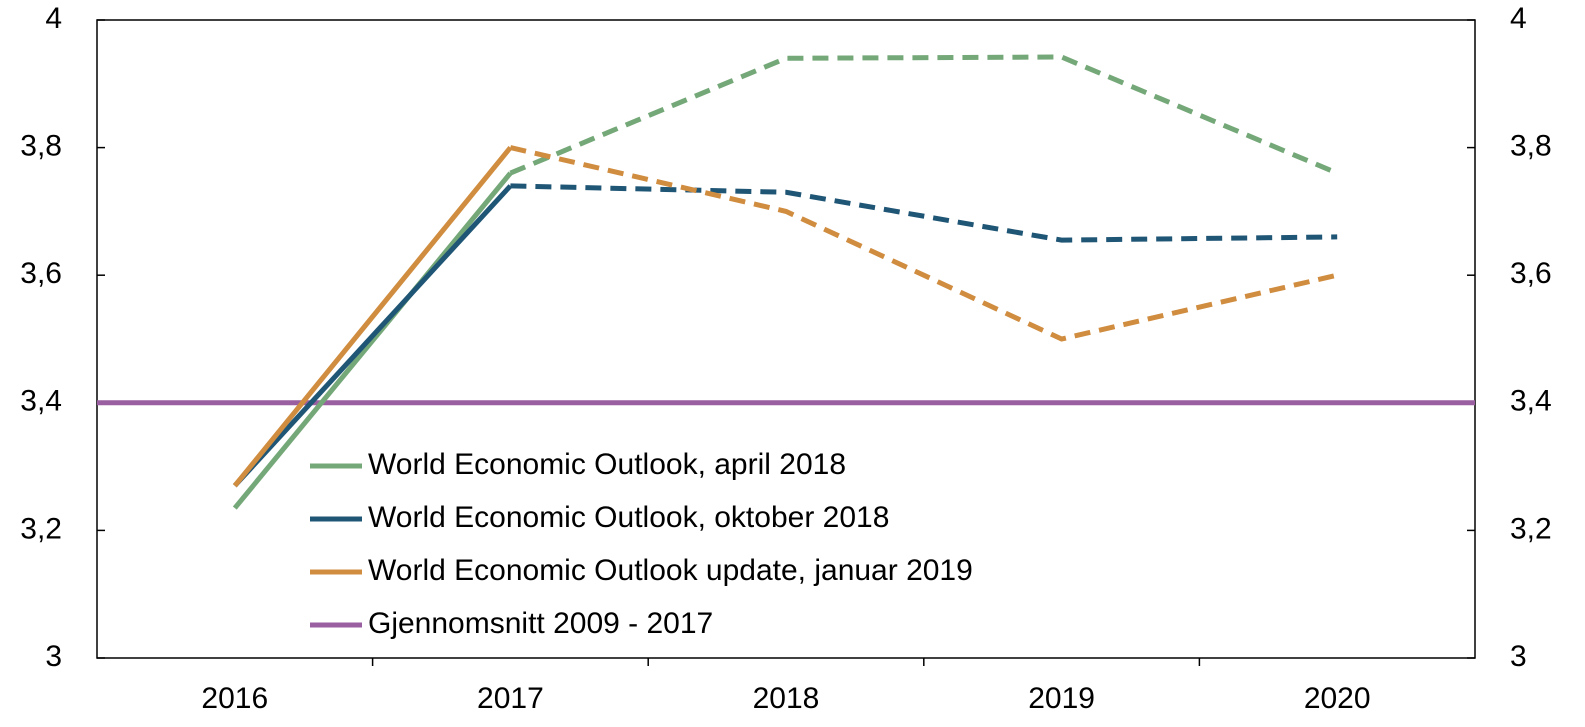  What do you see at coordinates (1531, 146) in the screenshot?
I see `y2-tick-label: 3,8` at bounding box center [1531, 146].